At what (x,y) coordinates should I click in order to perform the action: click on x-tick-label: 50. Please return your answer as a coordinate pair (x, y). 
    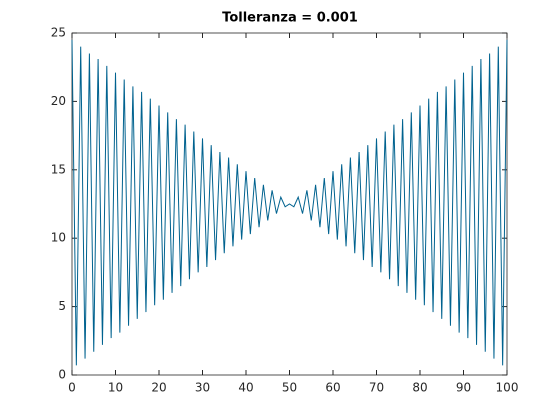
    Looking at the image, I should click on (289, 388).